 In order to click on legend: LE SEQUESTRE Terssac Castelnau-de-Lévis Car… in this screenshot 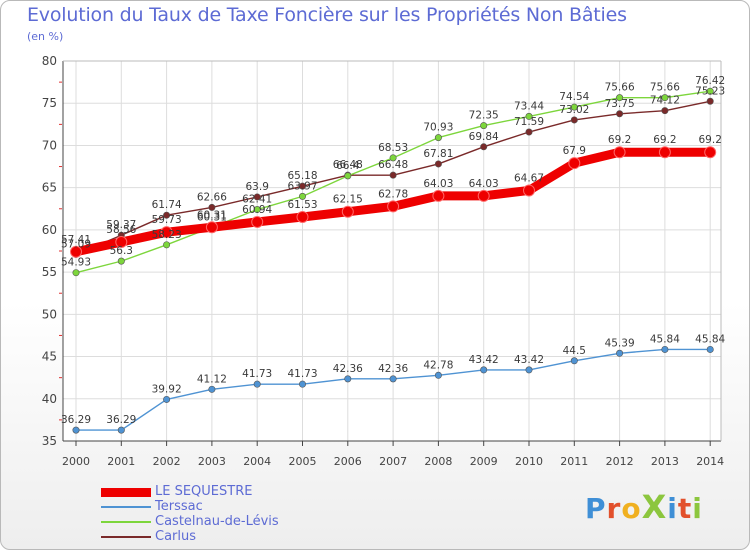, I will do `click(231, 514)`.